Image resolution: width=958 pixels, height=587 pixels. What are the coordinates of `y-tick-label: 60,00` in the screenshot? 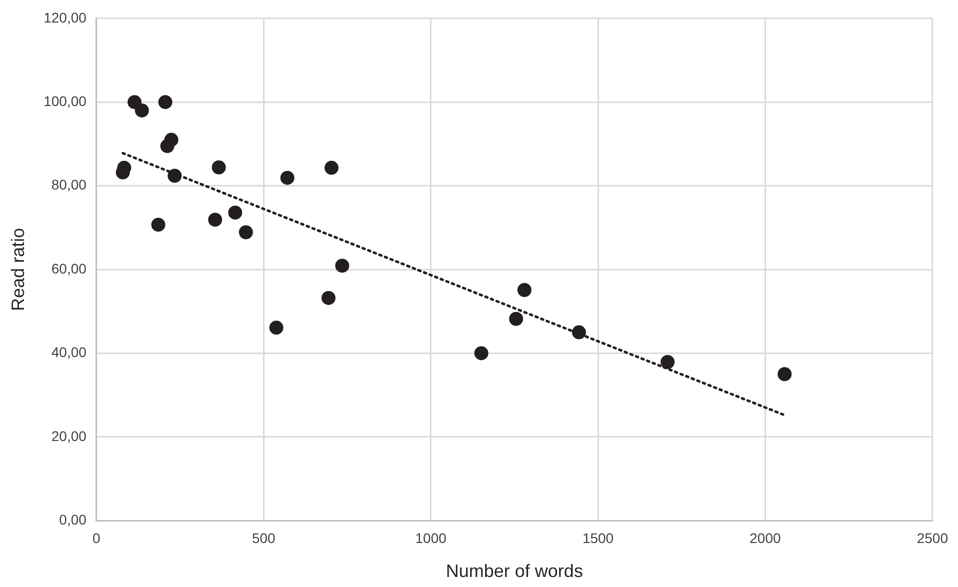 It's located at (69, 268).